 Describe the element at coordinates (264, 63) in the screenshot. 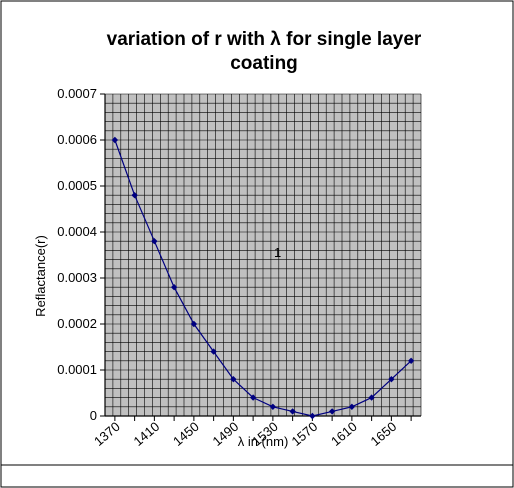

I see `chart-title-line2: coating` at that location.